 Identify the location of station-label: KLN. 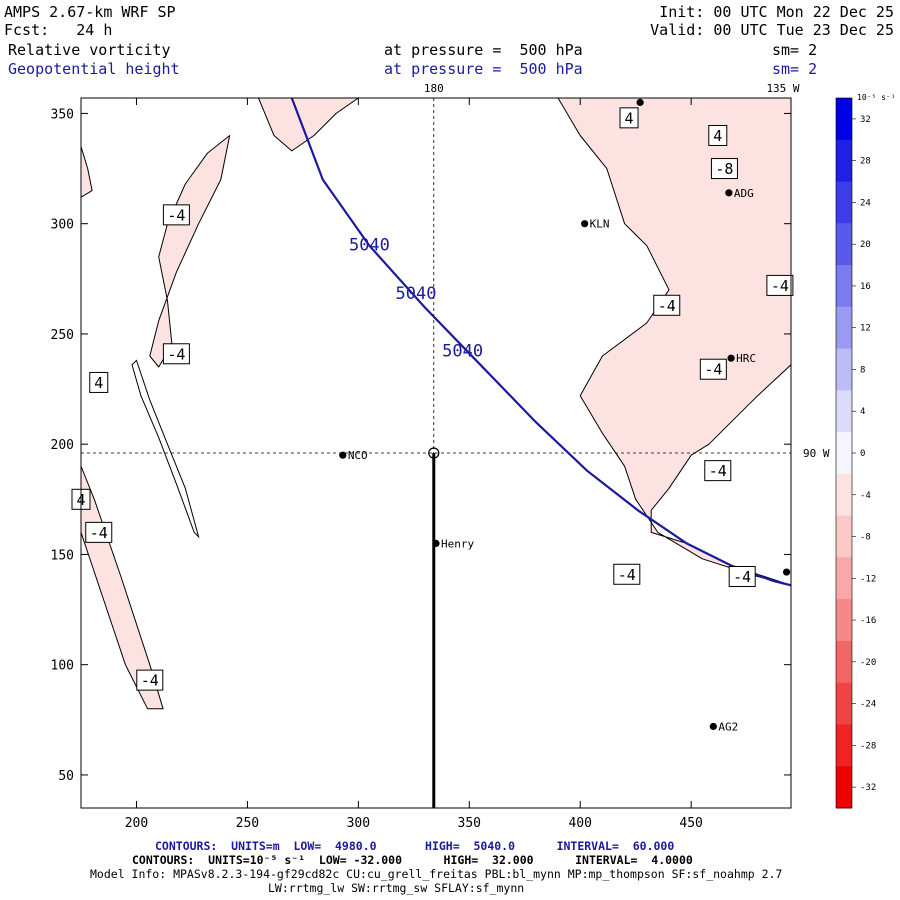
(600, 224).